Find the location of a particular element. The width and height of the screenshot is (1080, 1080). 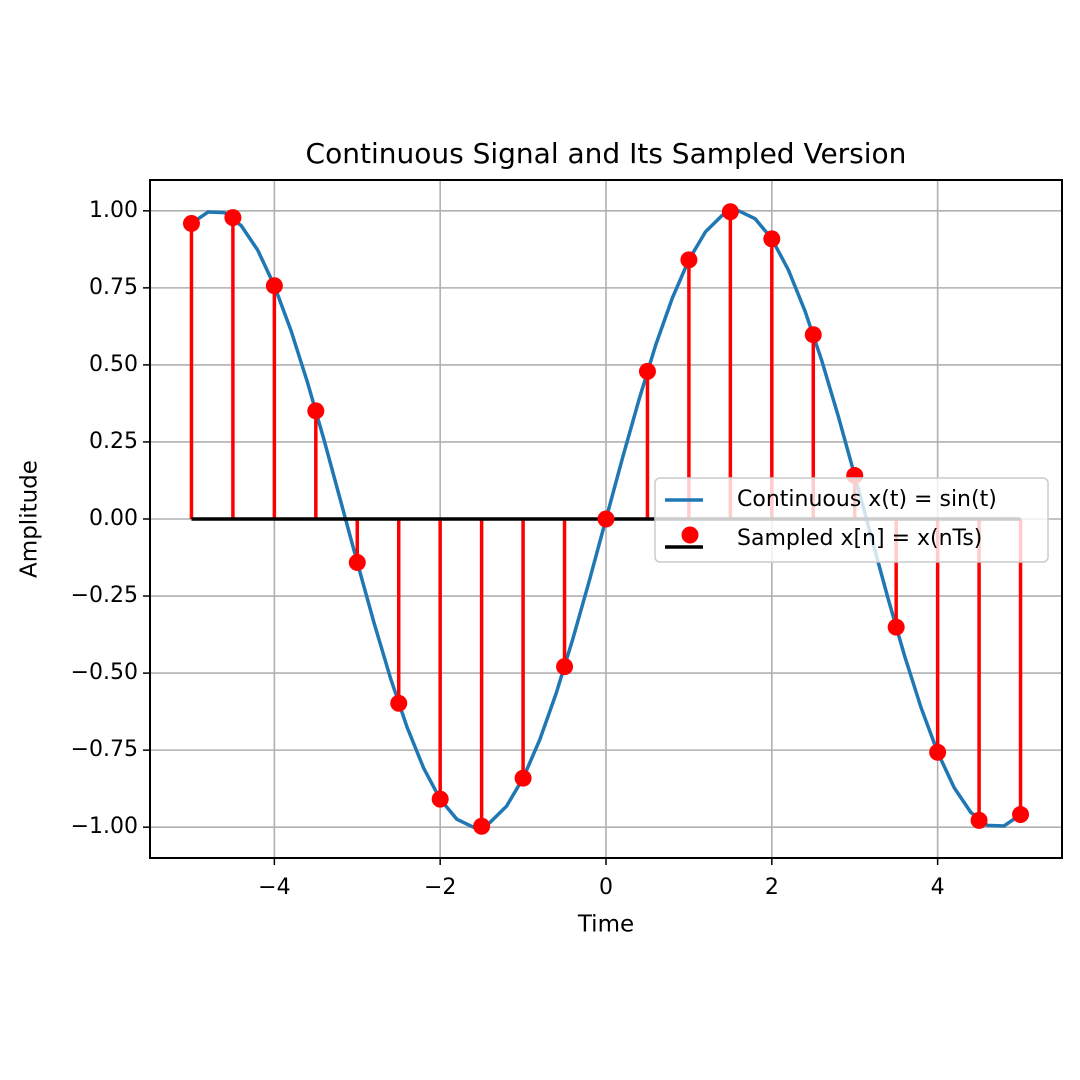

legend-box is located at coordinates (851, 520).